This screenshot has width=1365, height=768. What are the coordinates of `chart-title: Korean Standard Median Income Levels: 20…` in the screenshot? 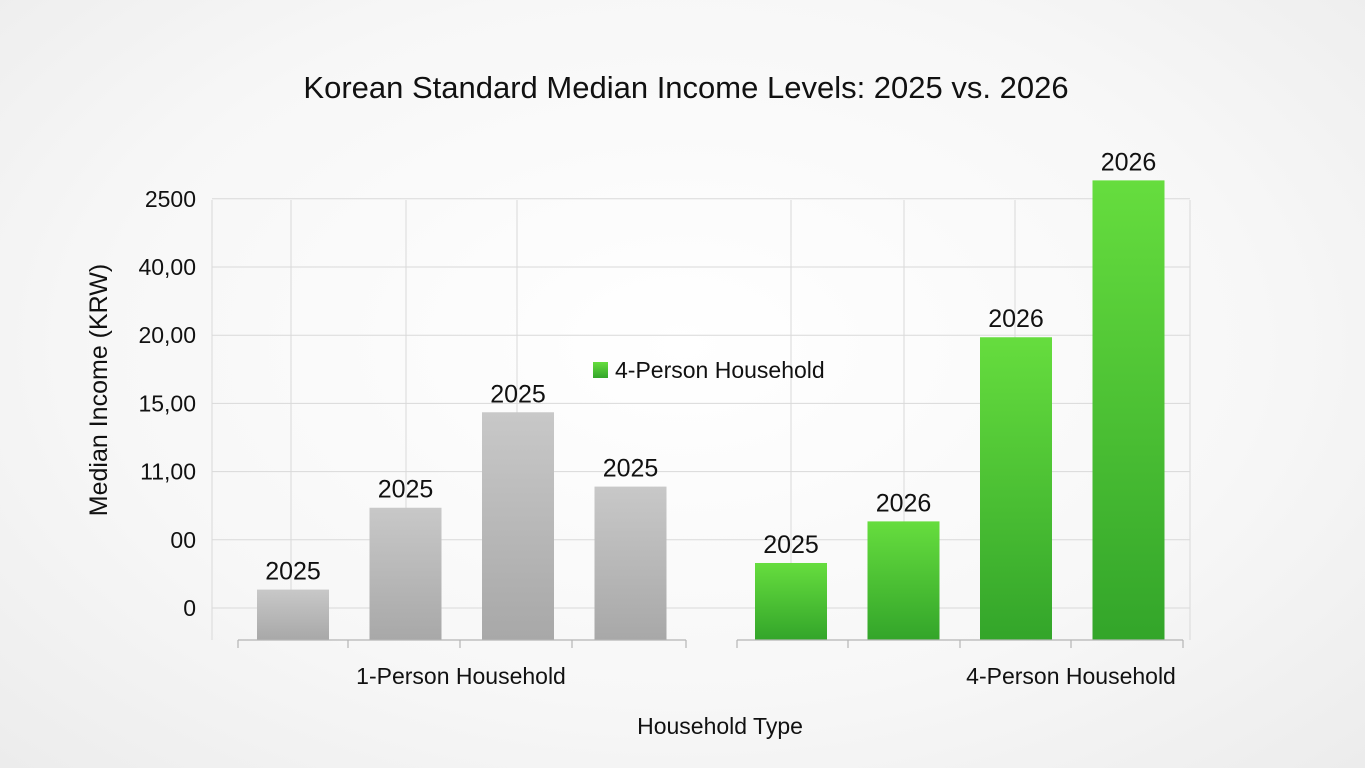 It's located at (685, 87).